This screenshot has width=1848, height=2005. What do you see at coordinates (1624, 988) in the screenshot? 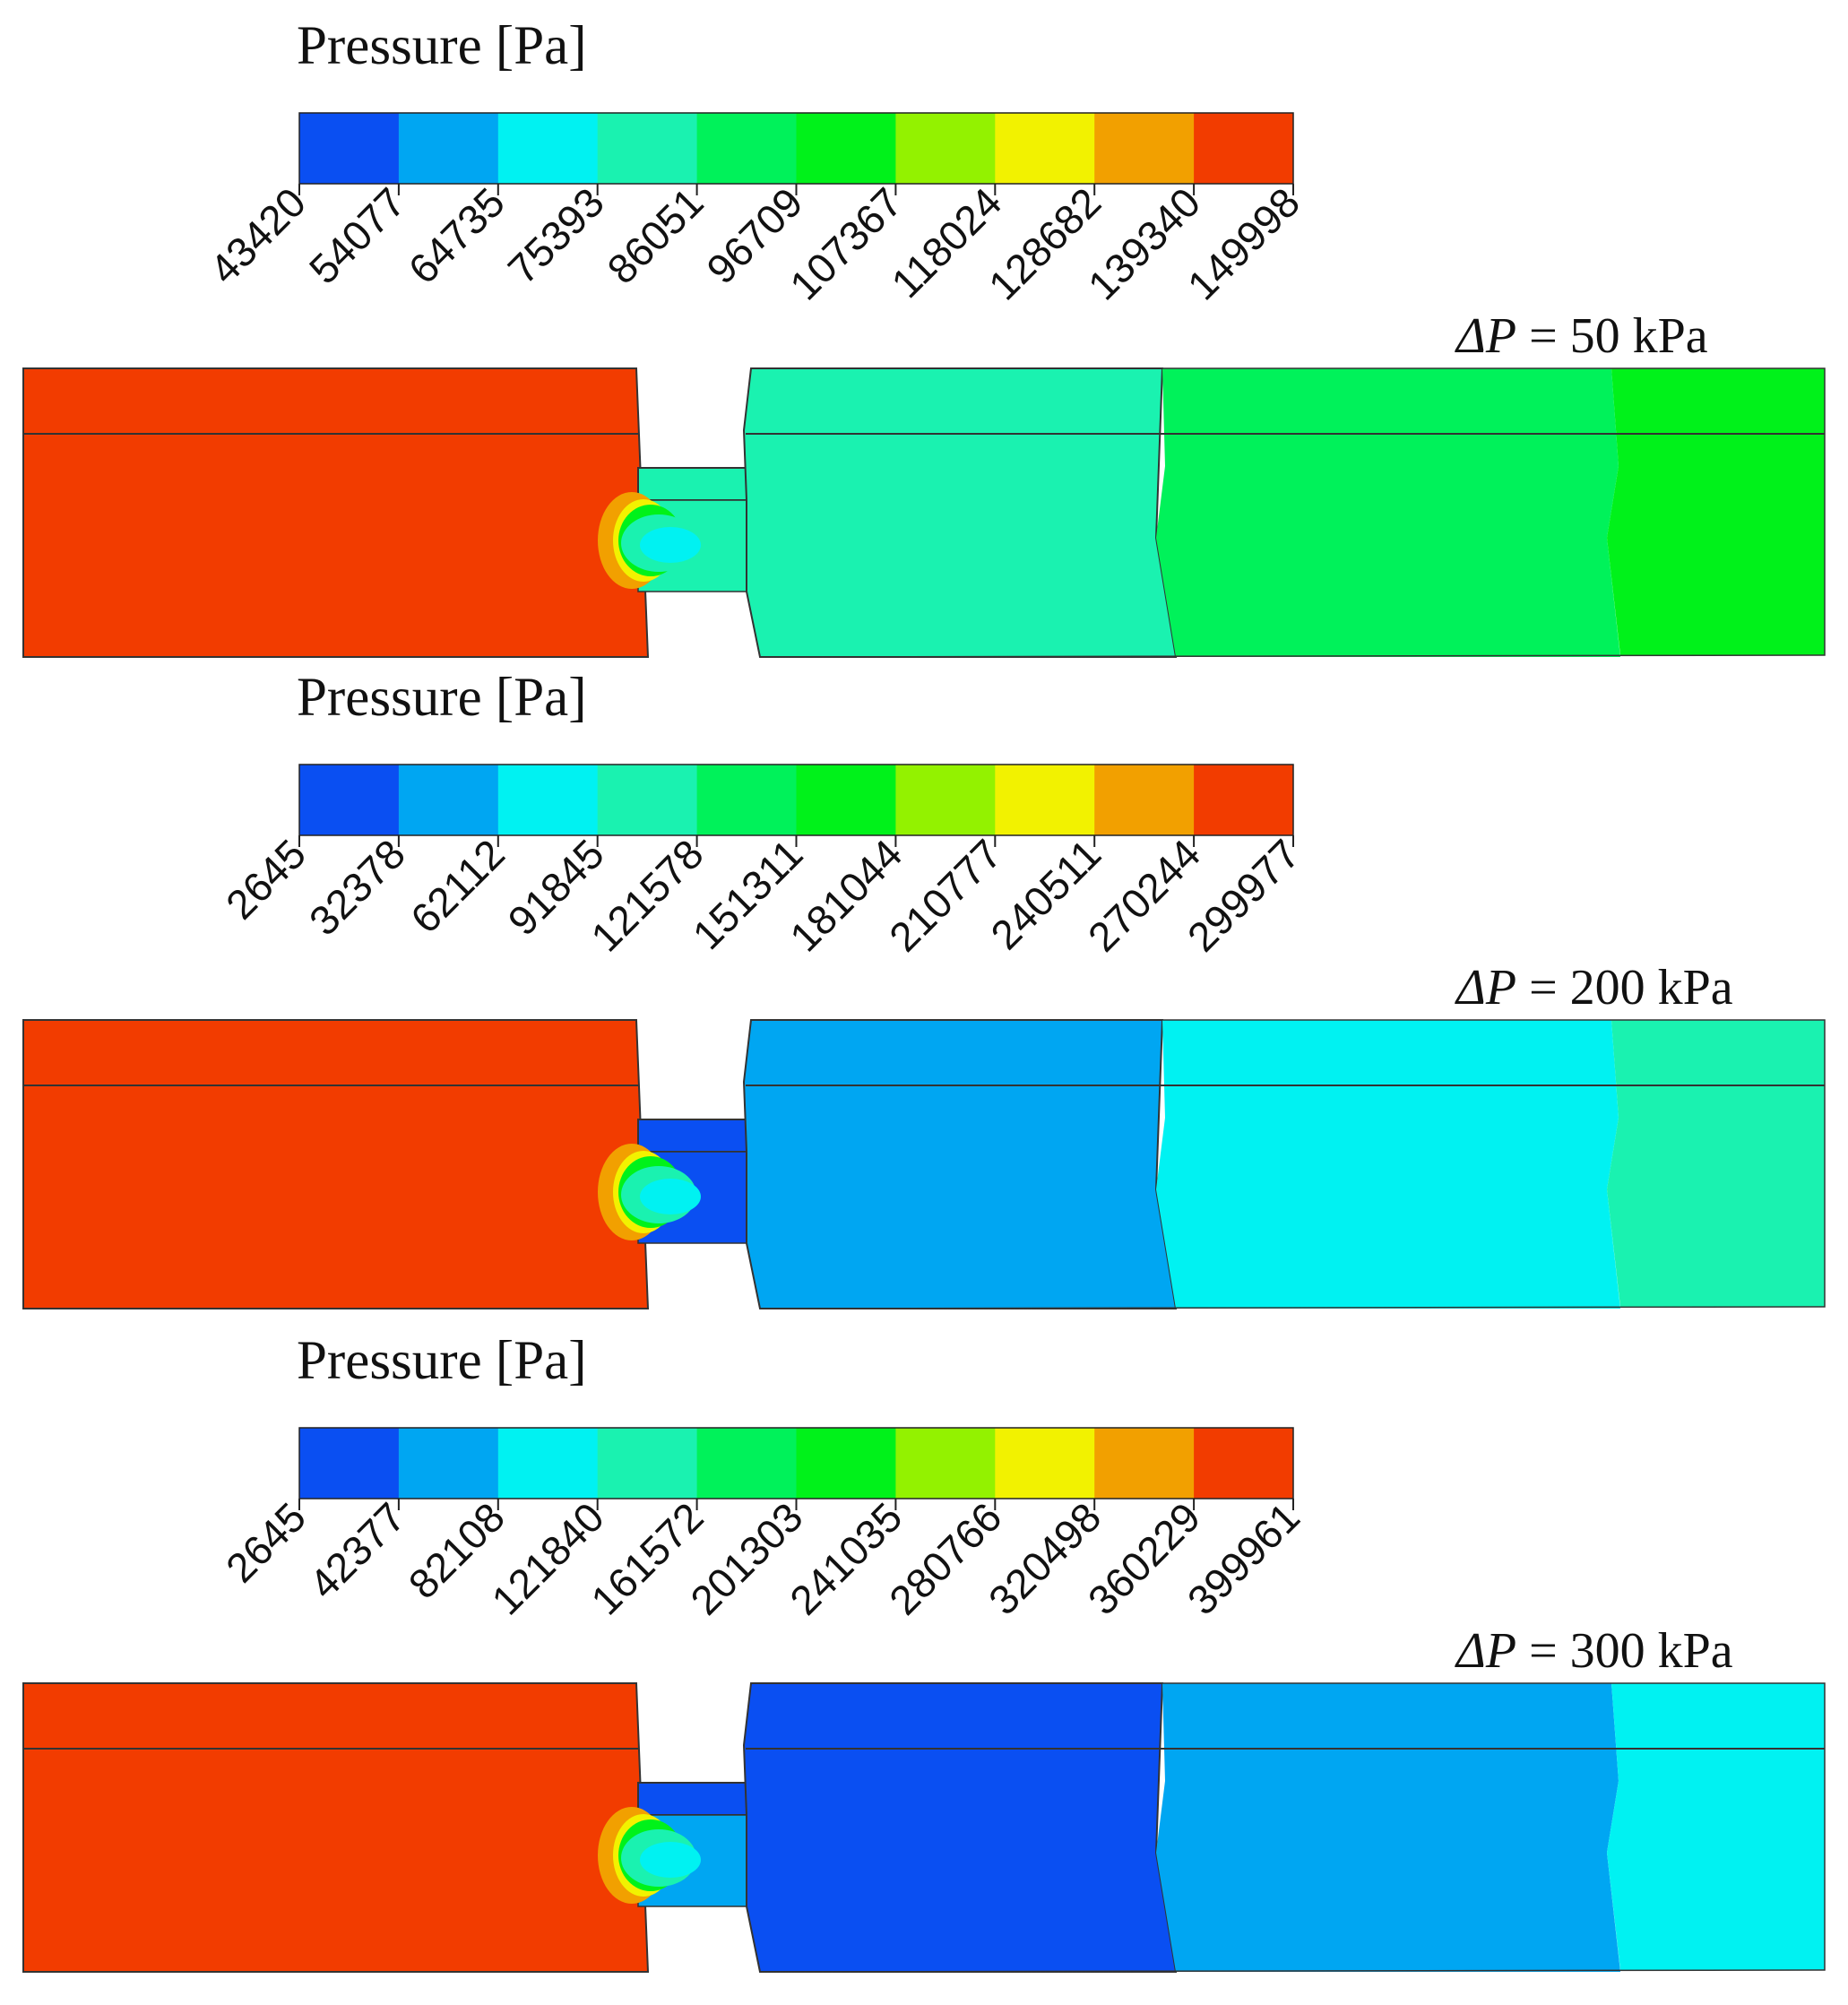
I see `delta-p-value: = 200 kPa` at bounding box center [1624, 988].